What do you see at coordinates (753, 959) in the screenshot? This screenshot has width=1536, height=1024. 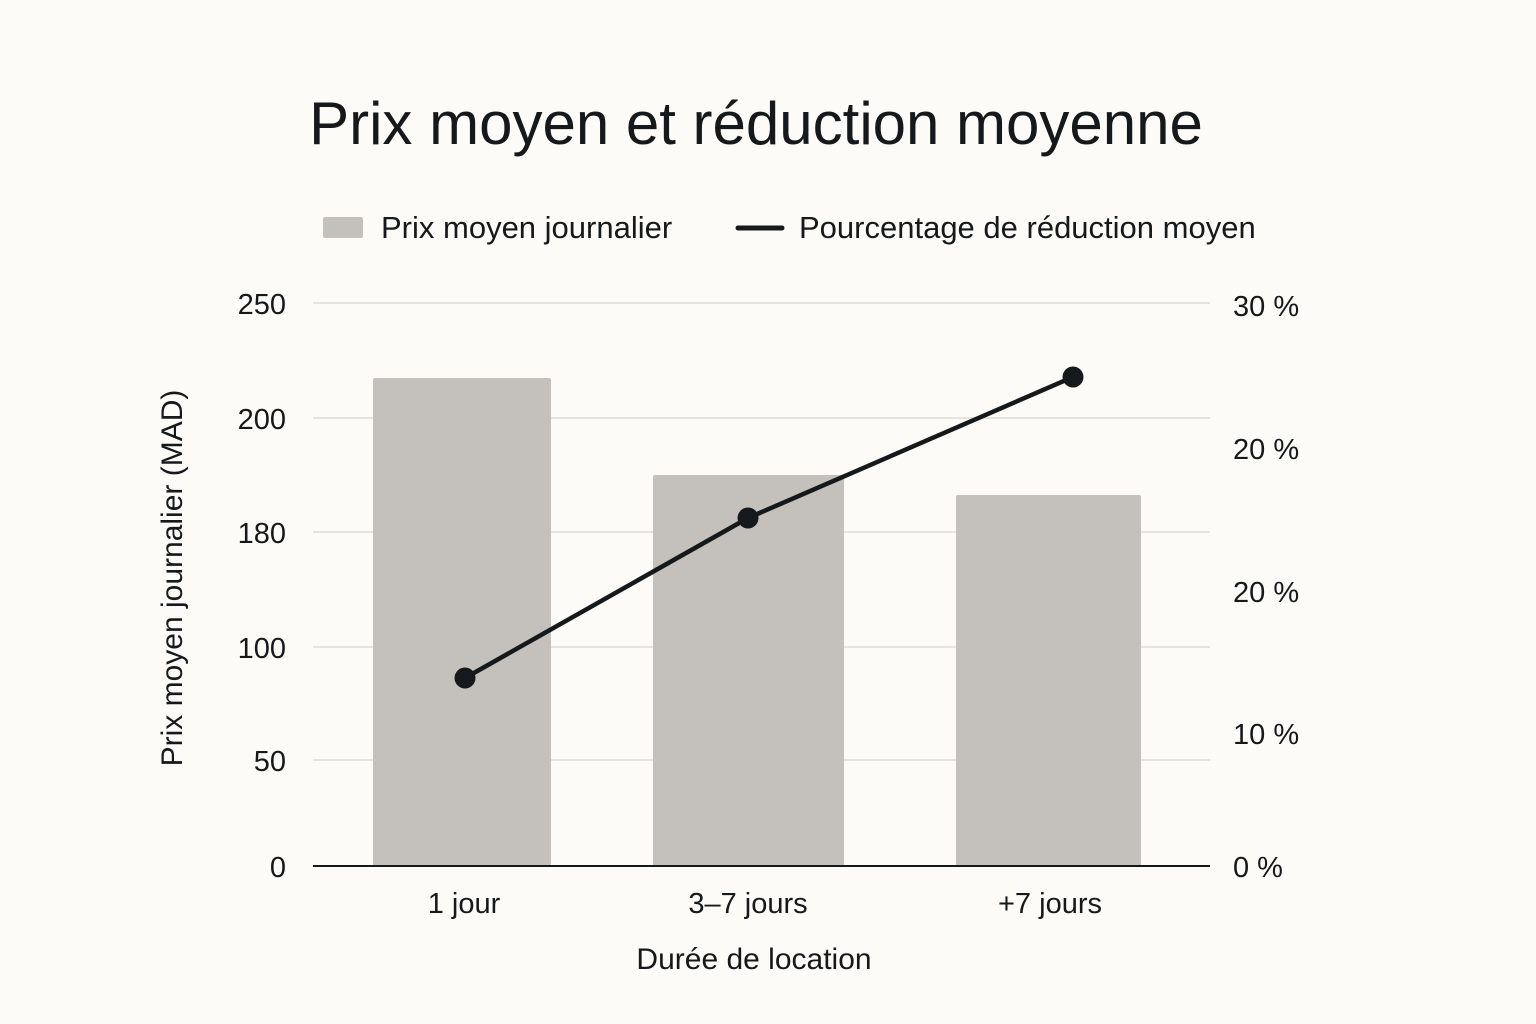 I see `x-axis-label: Durée de location` at bounding box center [753, 959].